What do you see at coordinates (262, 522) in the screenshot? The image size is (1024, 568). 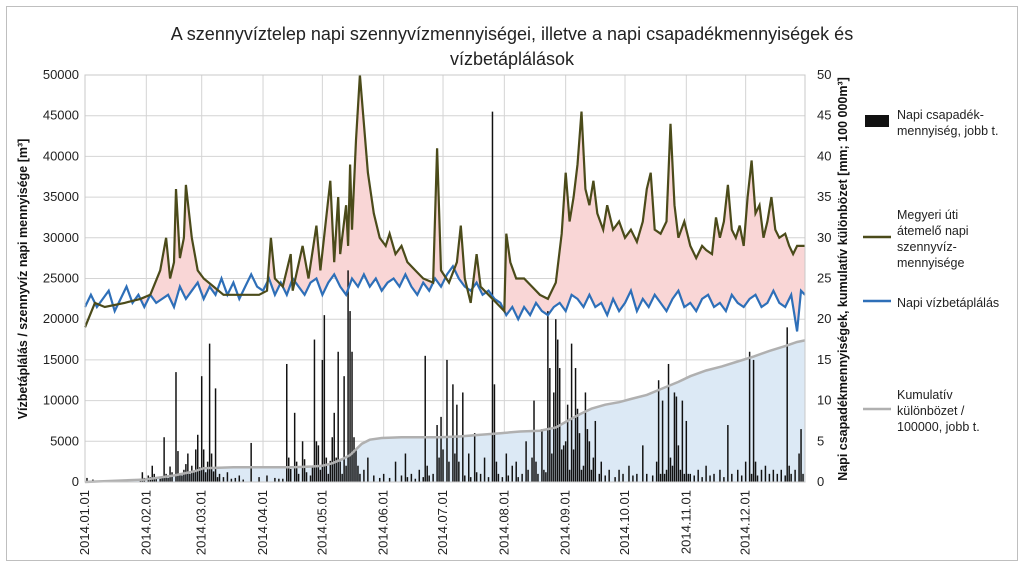 I see `x-tick-label: 2014.04.01` at bounding box center [262, 522].